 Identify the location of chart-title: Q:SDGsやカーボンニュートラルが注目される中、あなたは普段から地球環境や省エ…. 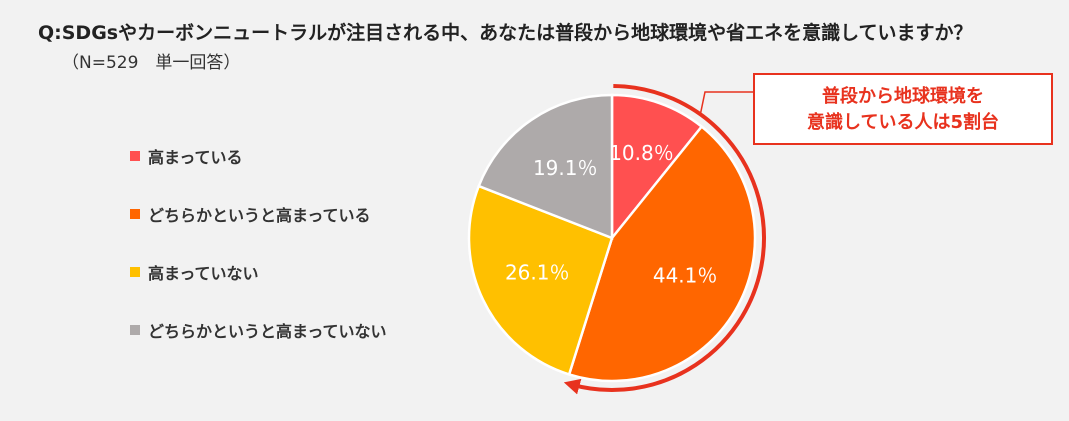
(505, 33).